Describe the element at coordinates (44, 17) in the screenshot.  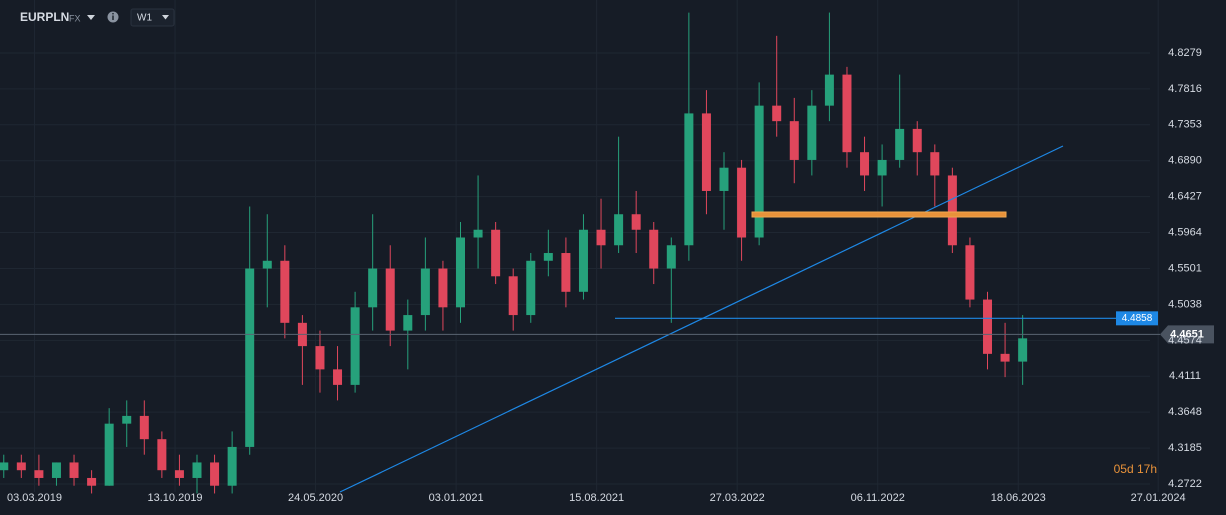
I see `symbol: EURPLN` at that location.